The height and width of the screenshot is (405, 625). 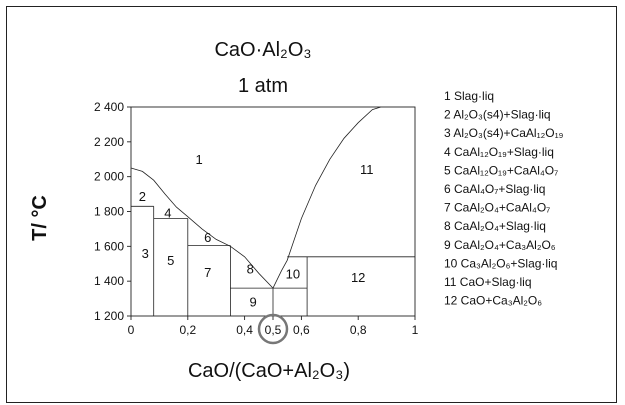 I want to click on region-label-7: 7, so click(x=207, y=272).